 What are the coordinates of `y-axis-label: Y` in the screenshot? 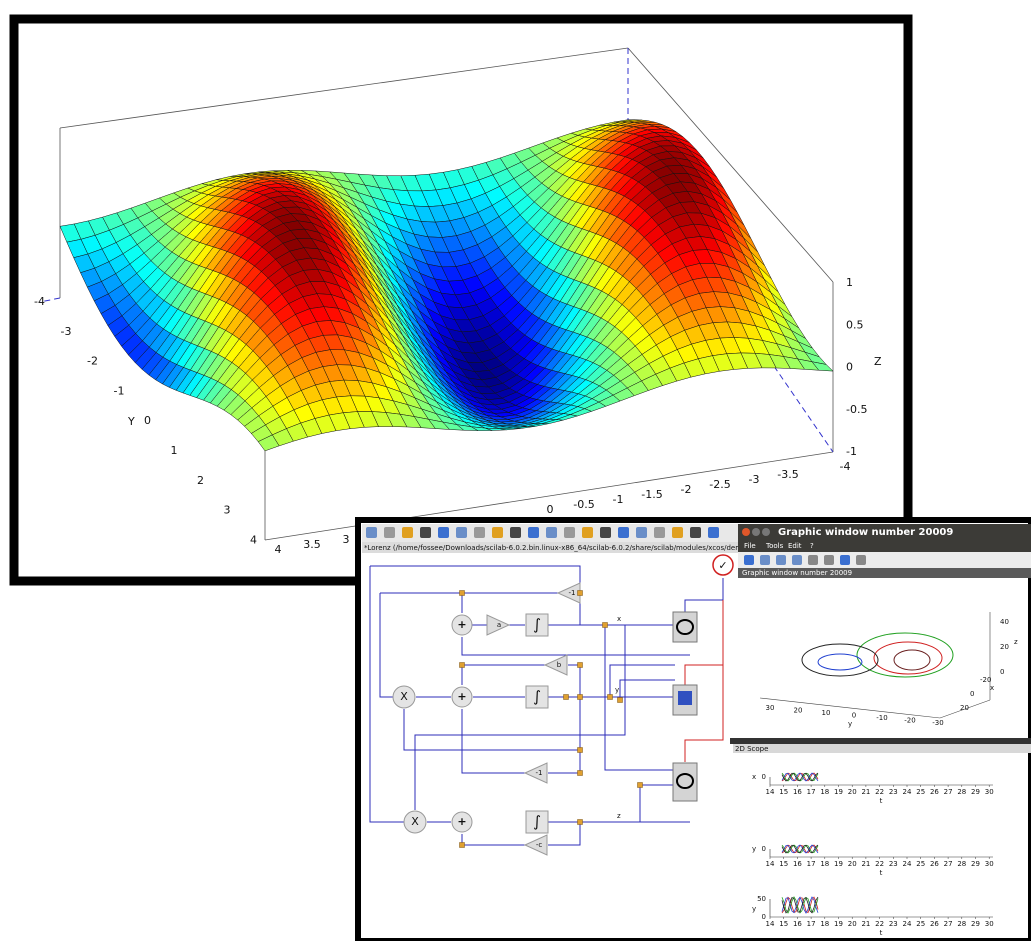 It's located at (131, 421).